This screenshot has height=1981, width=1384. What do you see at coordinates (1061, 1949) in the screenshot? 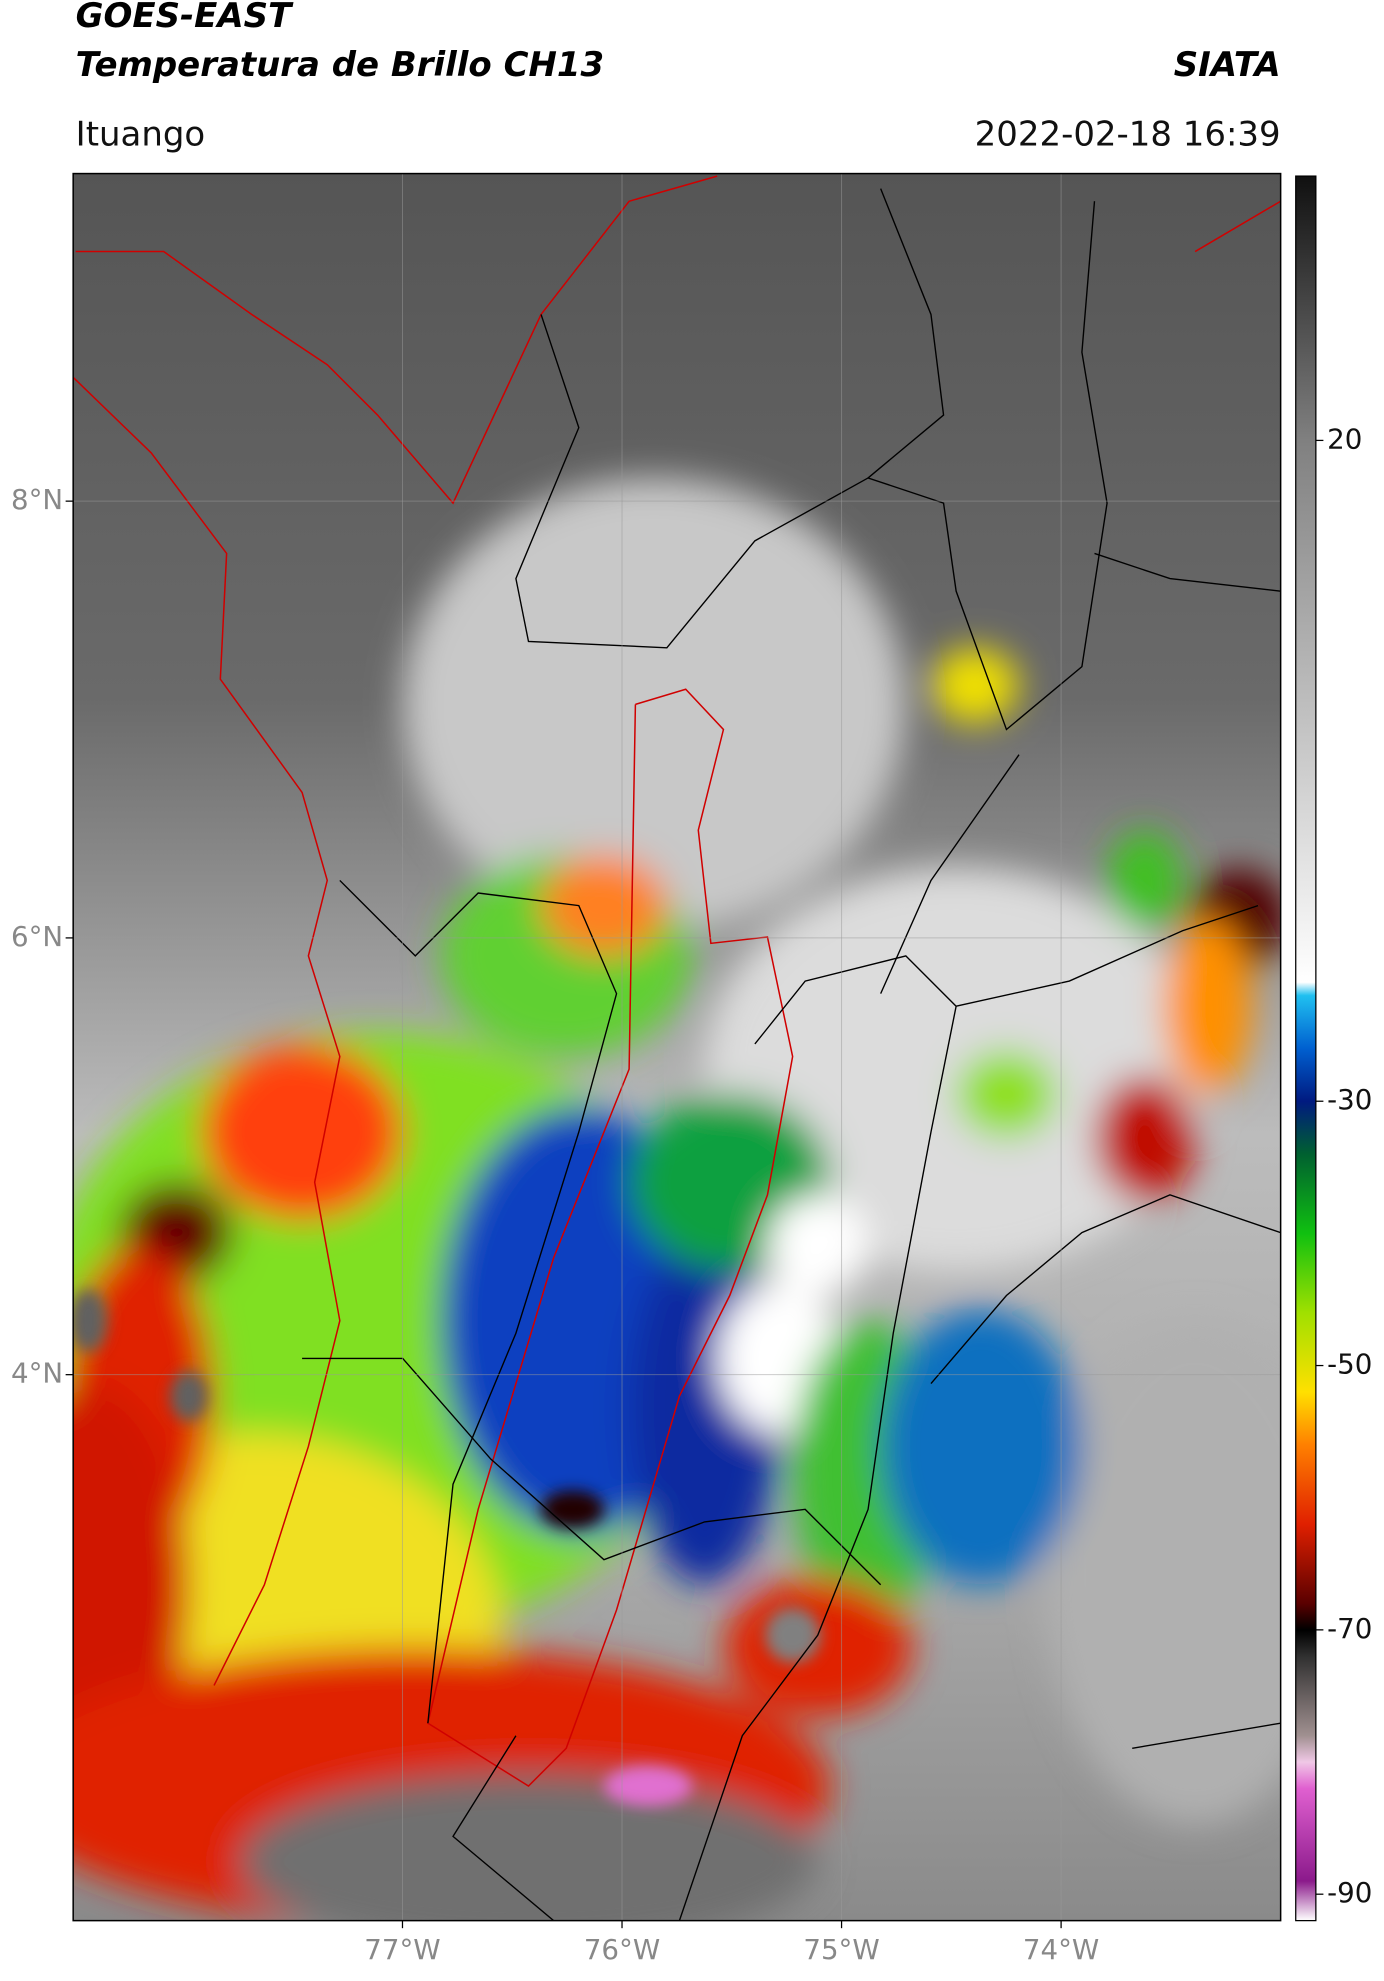
I see `x-tick-label: 74°W` at bounding box center [1061, 1949].